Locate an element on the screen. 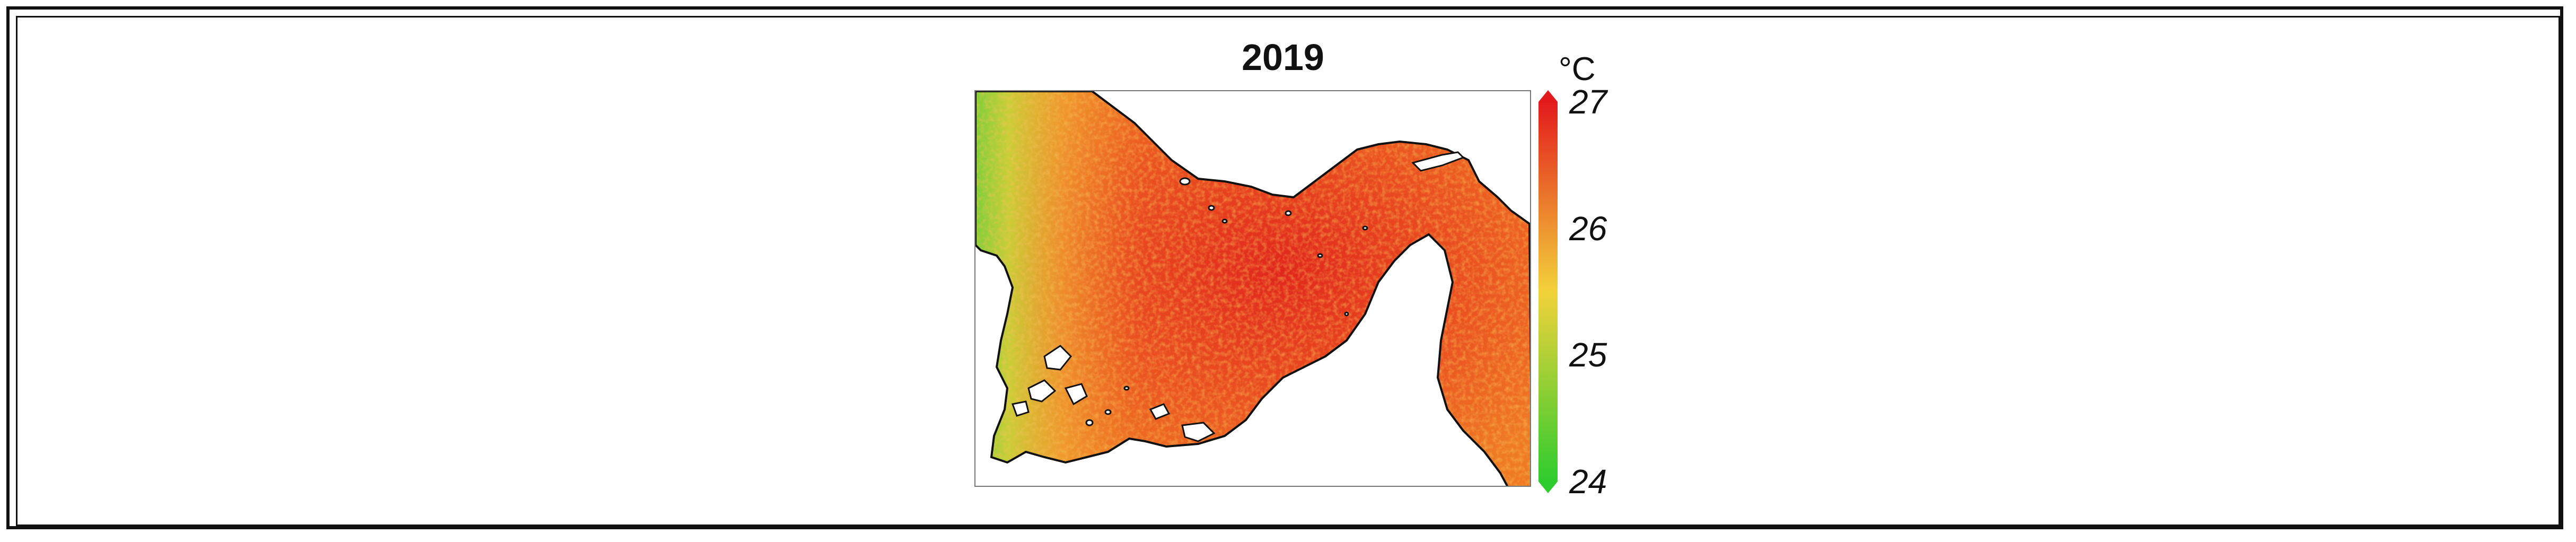  colorbar-tick-label: 26 is located at coordinates (1588, 228).